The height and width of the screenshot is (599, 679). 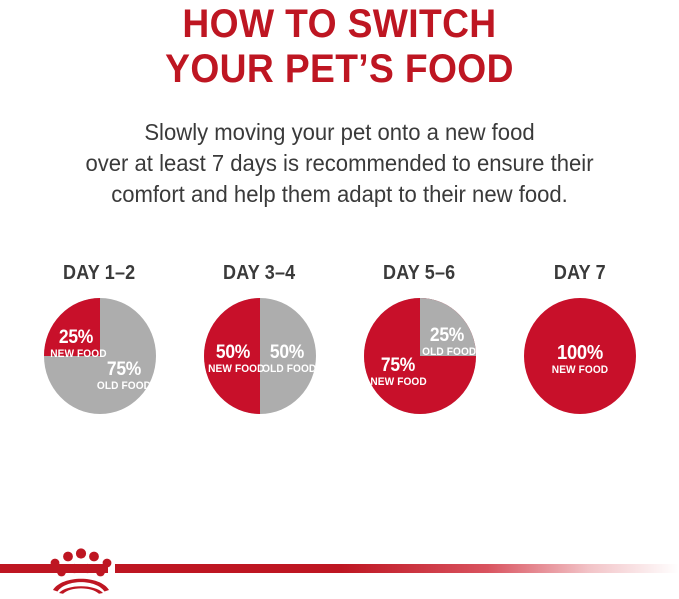 I want to click on day-label-3: DAY 5–6, so click(x=419, y=273).